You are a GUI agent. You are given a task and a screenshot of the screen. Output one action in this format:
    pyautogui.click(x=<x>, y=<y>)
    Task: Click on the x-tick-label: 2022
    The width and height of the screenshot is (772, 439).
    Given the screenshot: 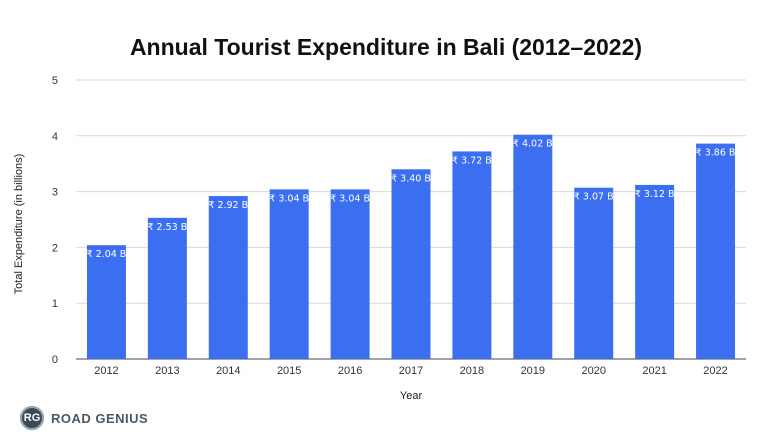 What is the action you would take?
    pyautogui.click(x=715, y=371)
    